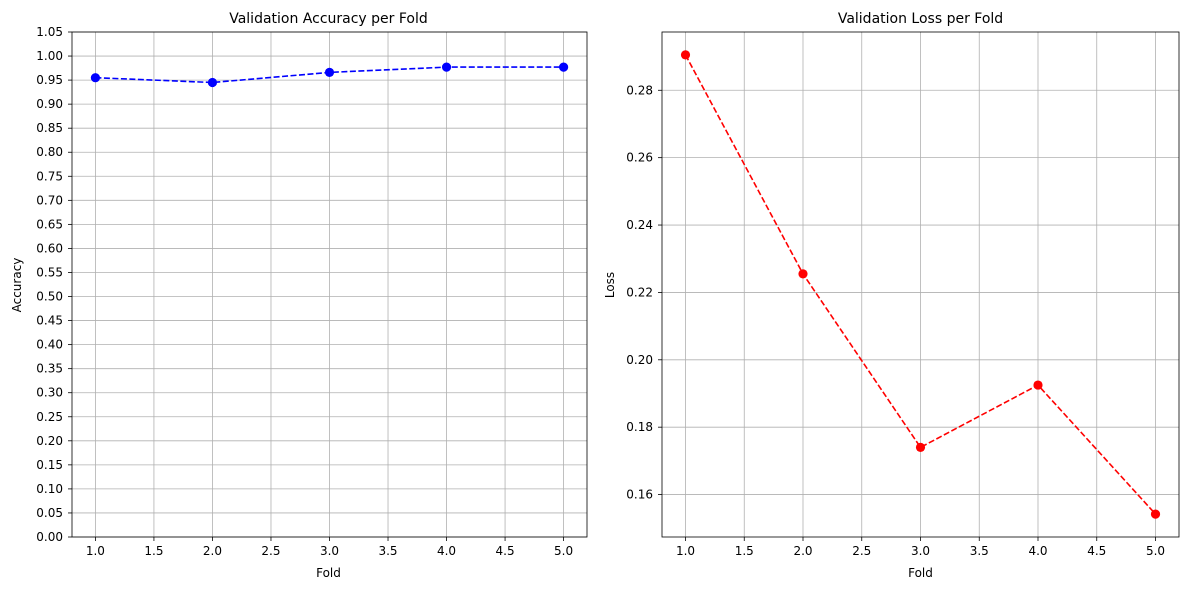  I want to click on y-tick-label: 0.65, so click(49, 224).